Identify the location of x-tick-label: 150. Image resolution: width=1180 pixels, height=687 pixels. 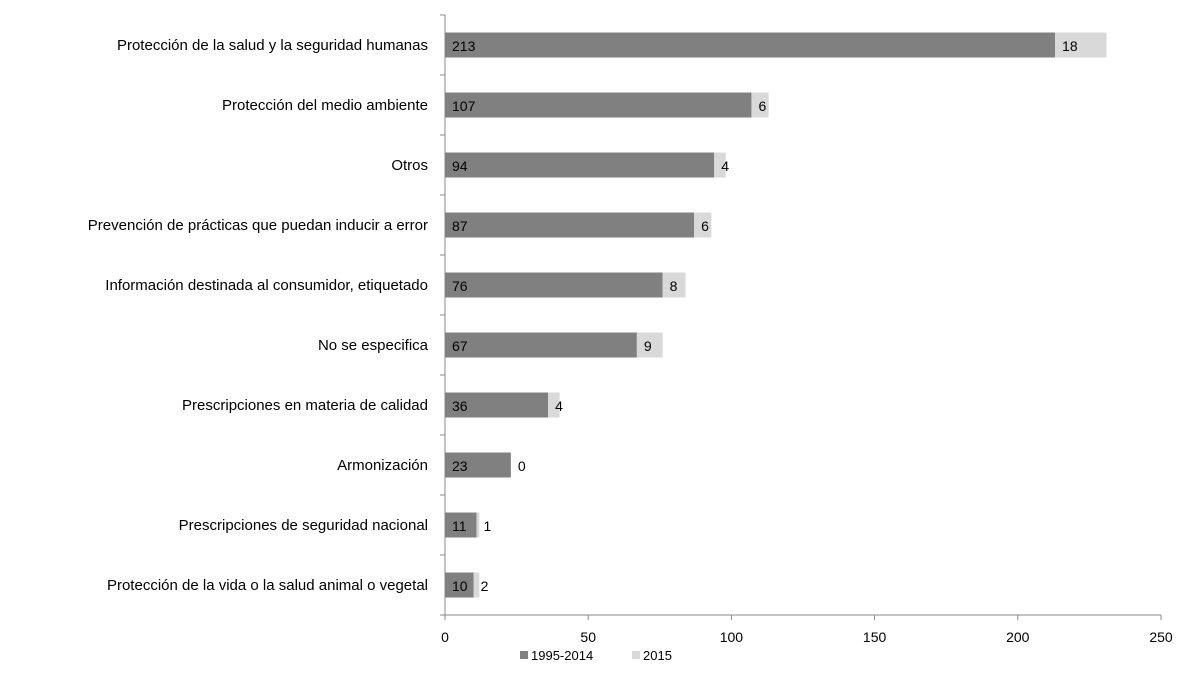
(875, 637).